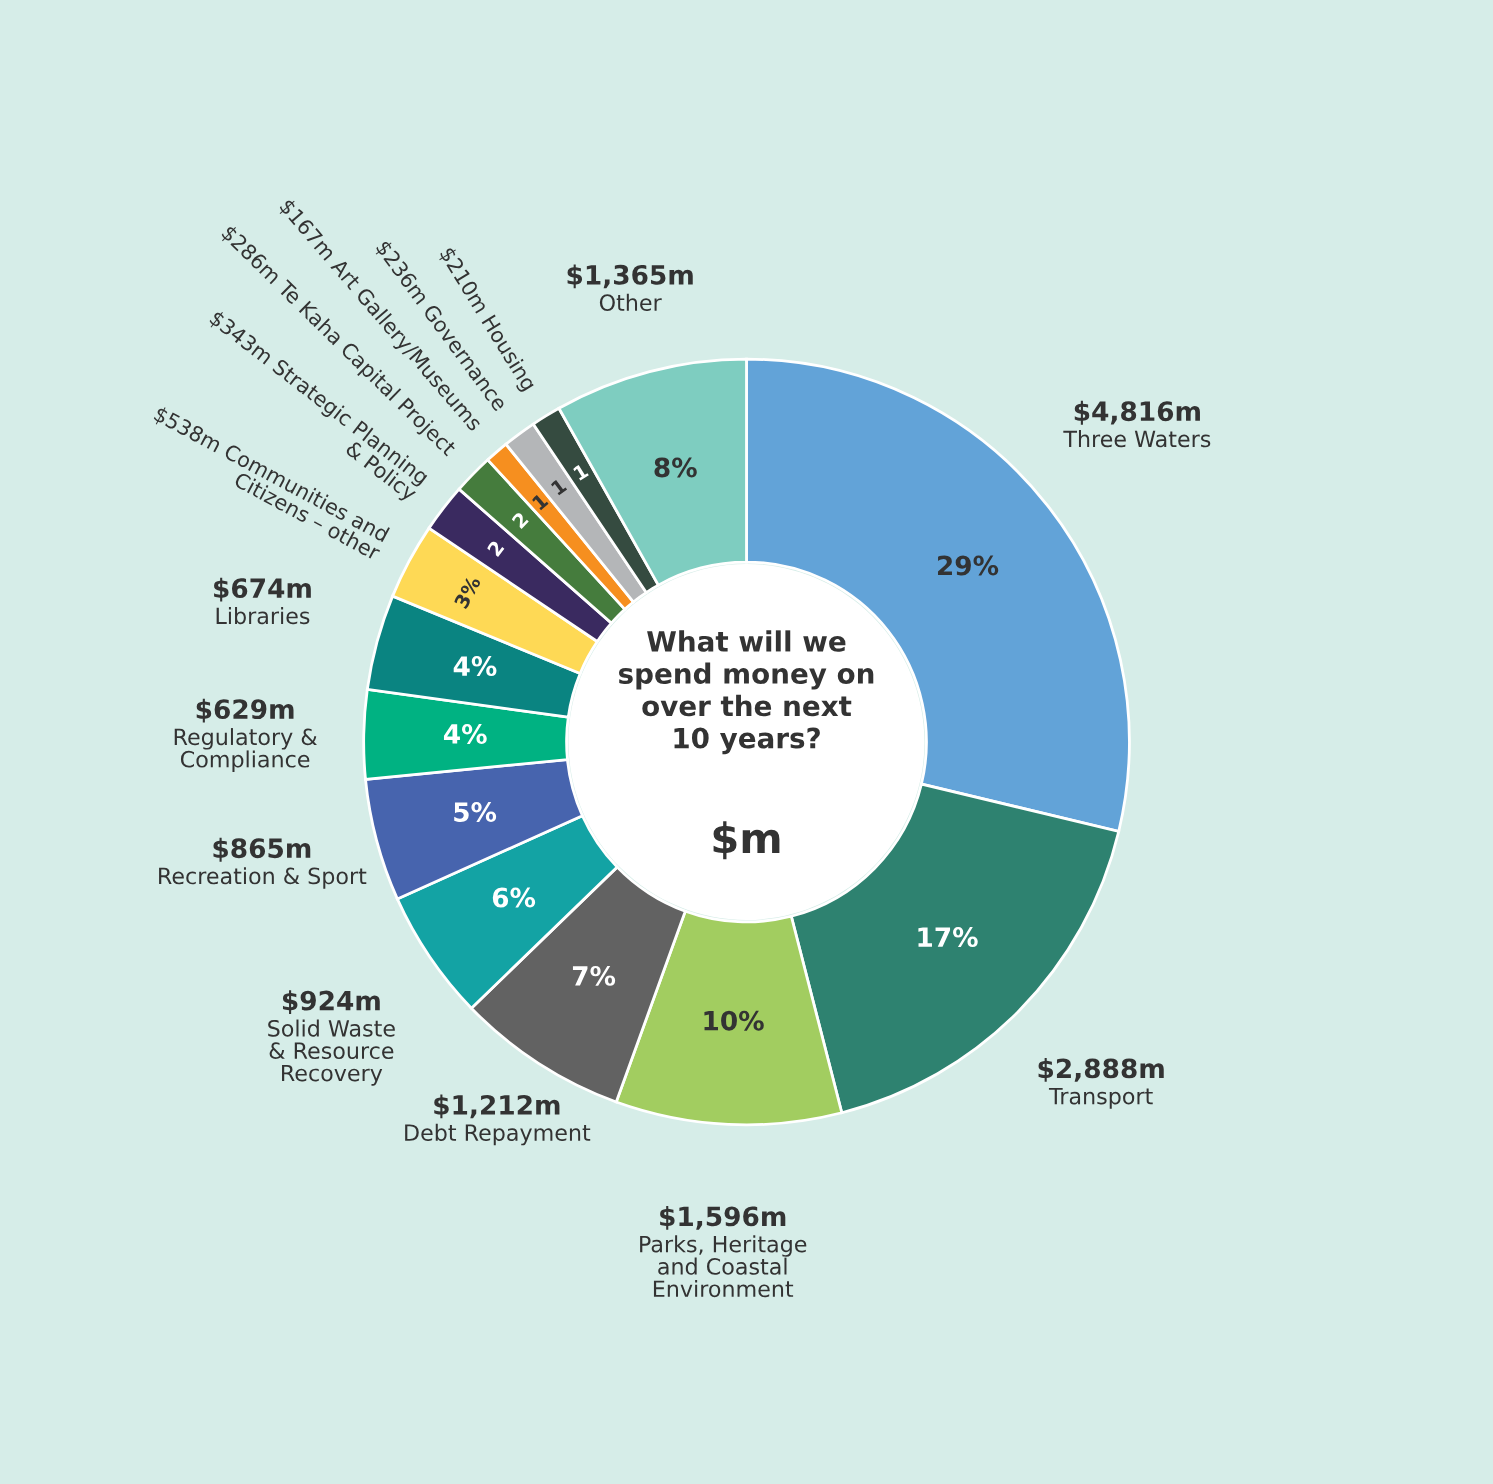  What do you see at coordinates (734, 1020) in the screenshot?
I see `text: 10%` at bounding box center [734, 1020].